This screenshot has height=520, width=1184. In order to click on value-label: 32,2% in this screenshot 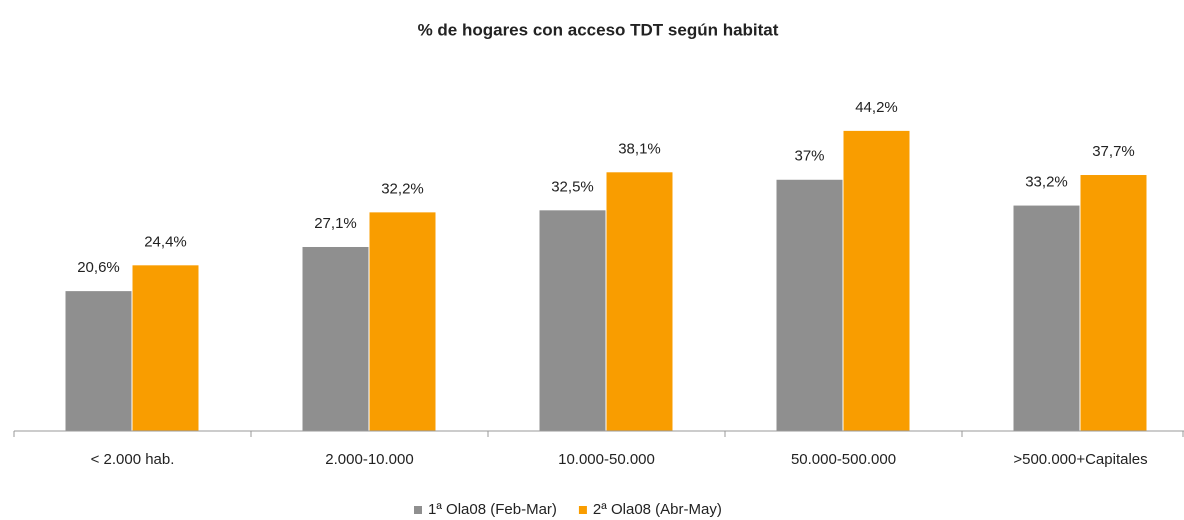, I will do `click(402, 188)`.